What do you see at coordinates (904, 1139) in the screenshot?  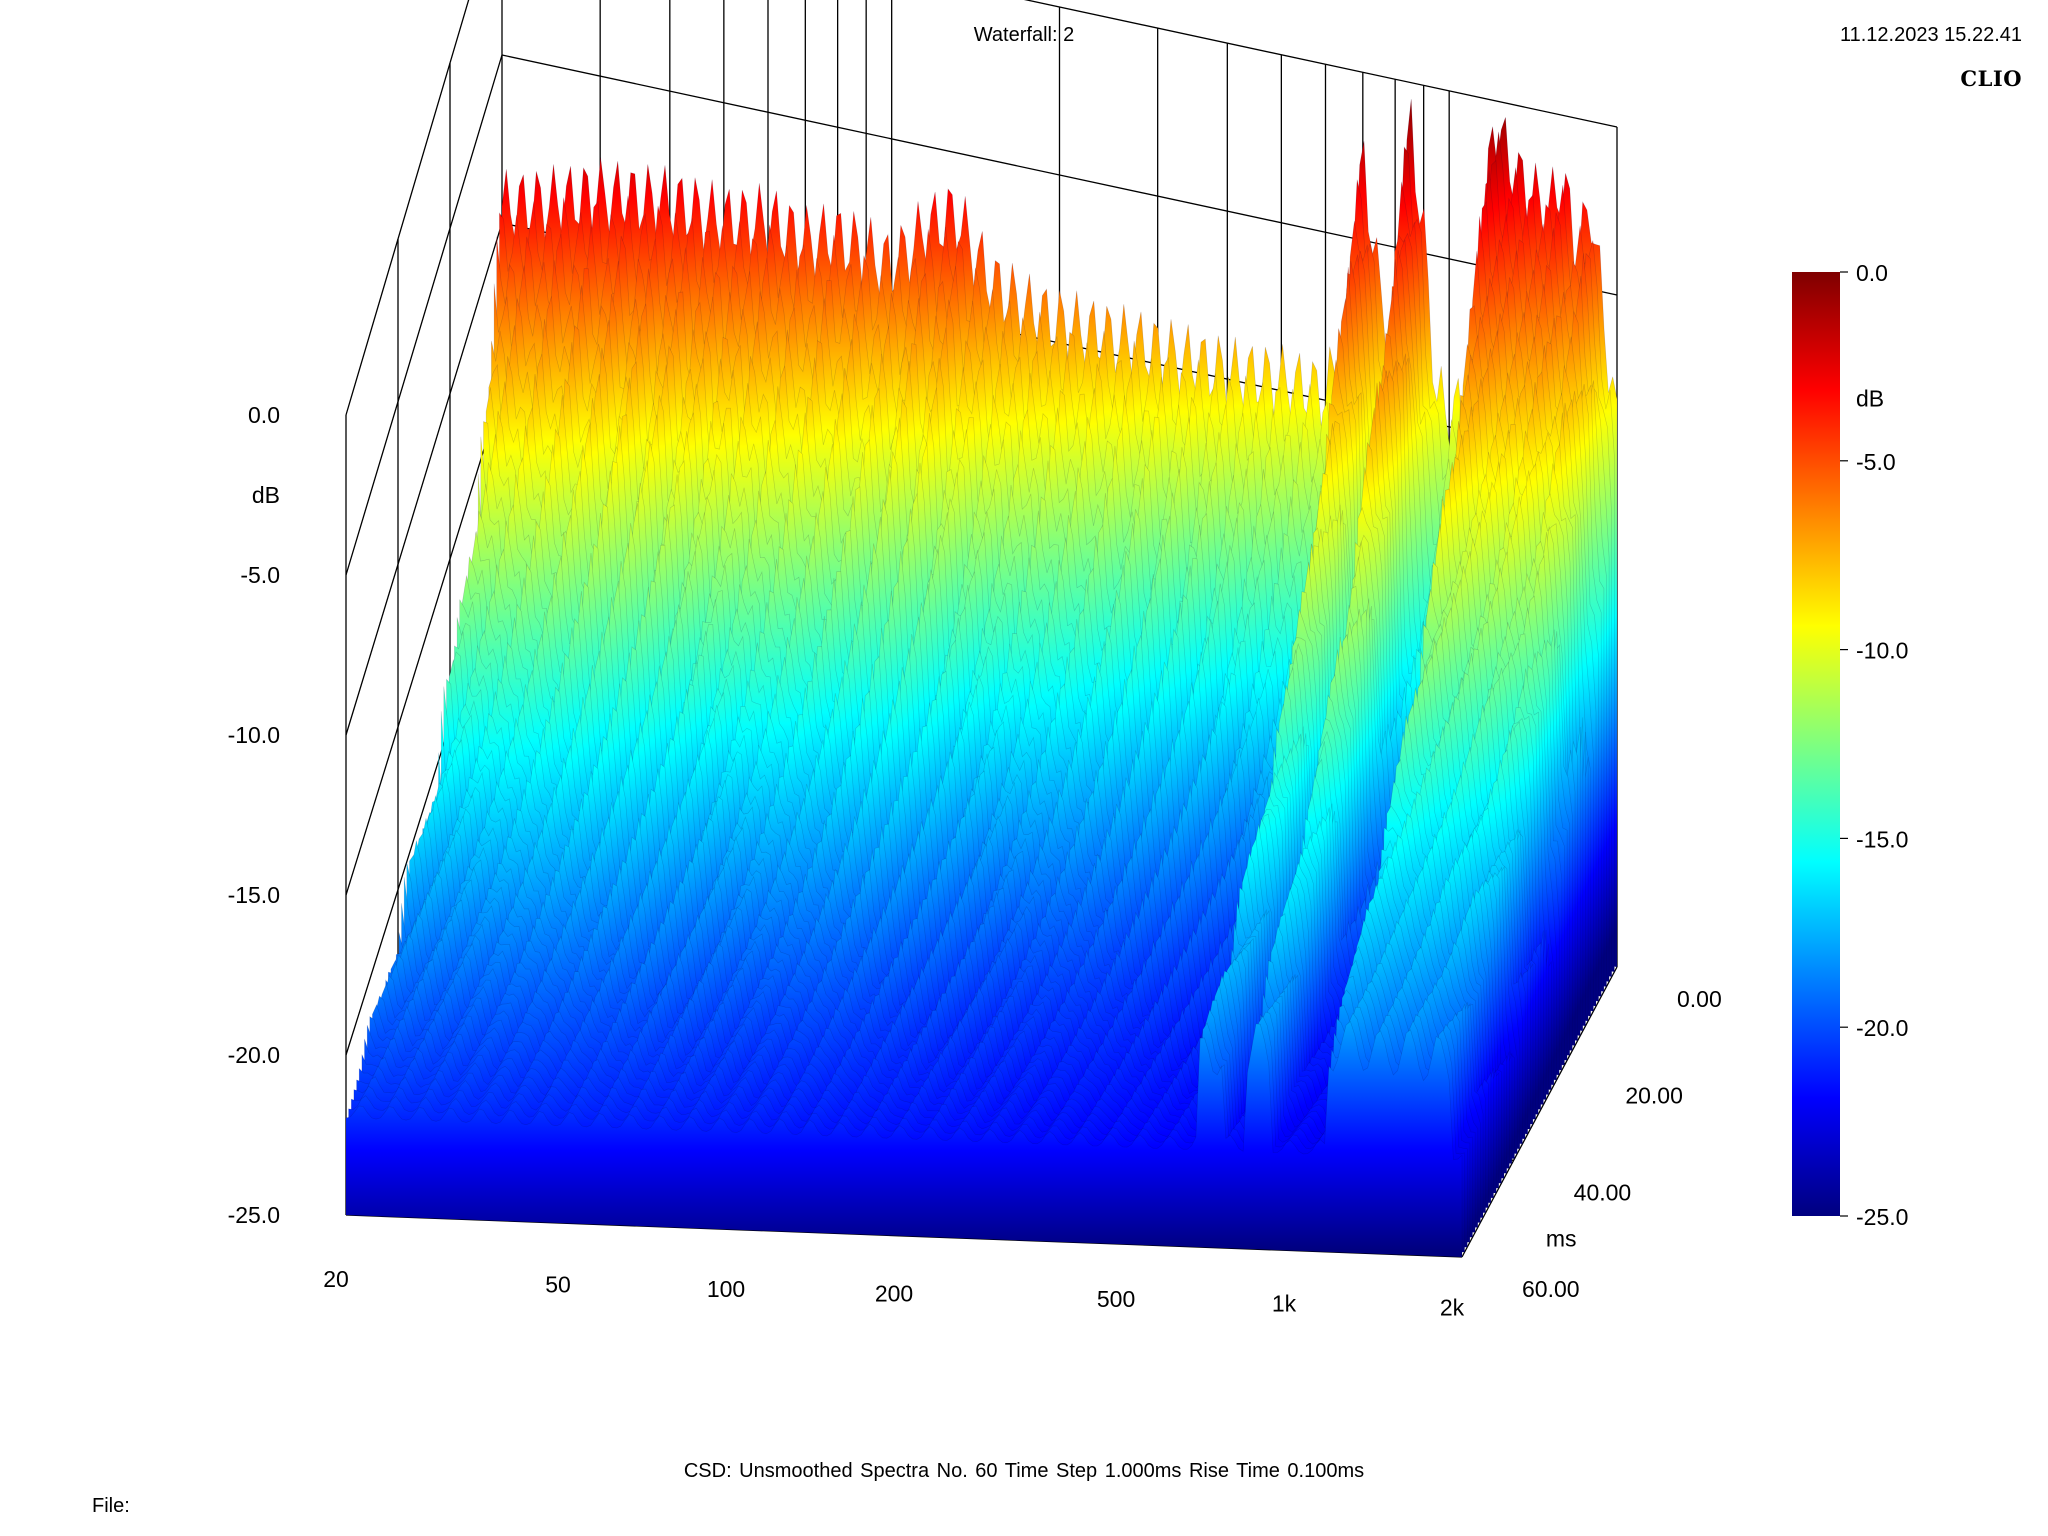 I see `spectrum-slice` at bounding box center [904, 1139].